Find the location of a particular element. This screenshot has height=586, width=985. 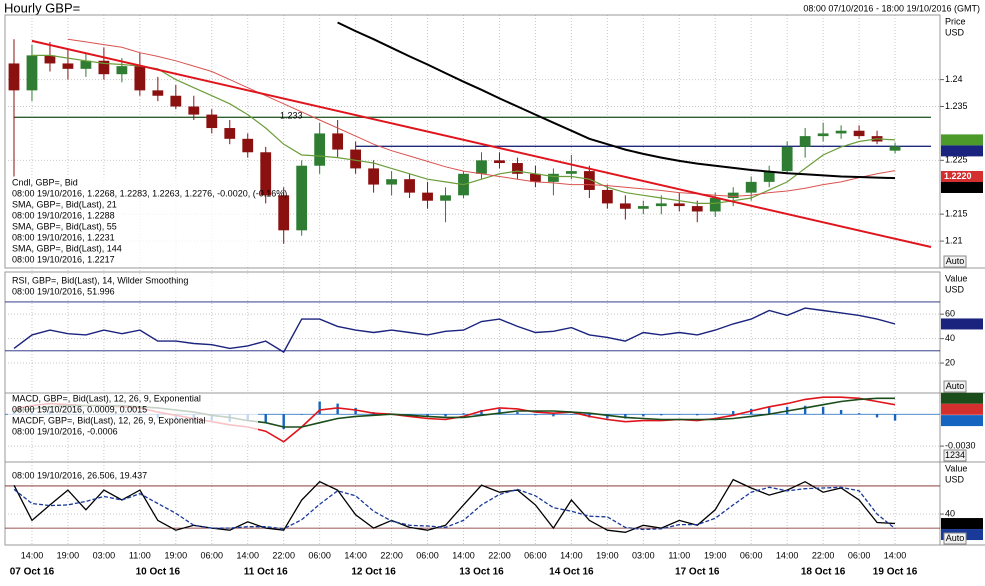

scale-button-label: Auto is located at coordinates (955, 386).